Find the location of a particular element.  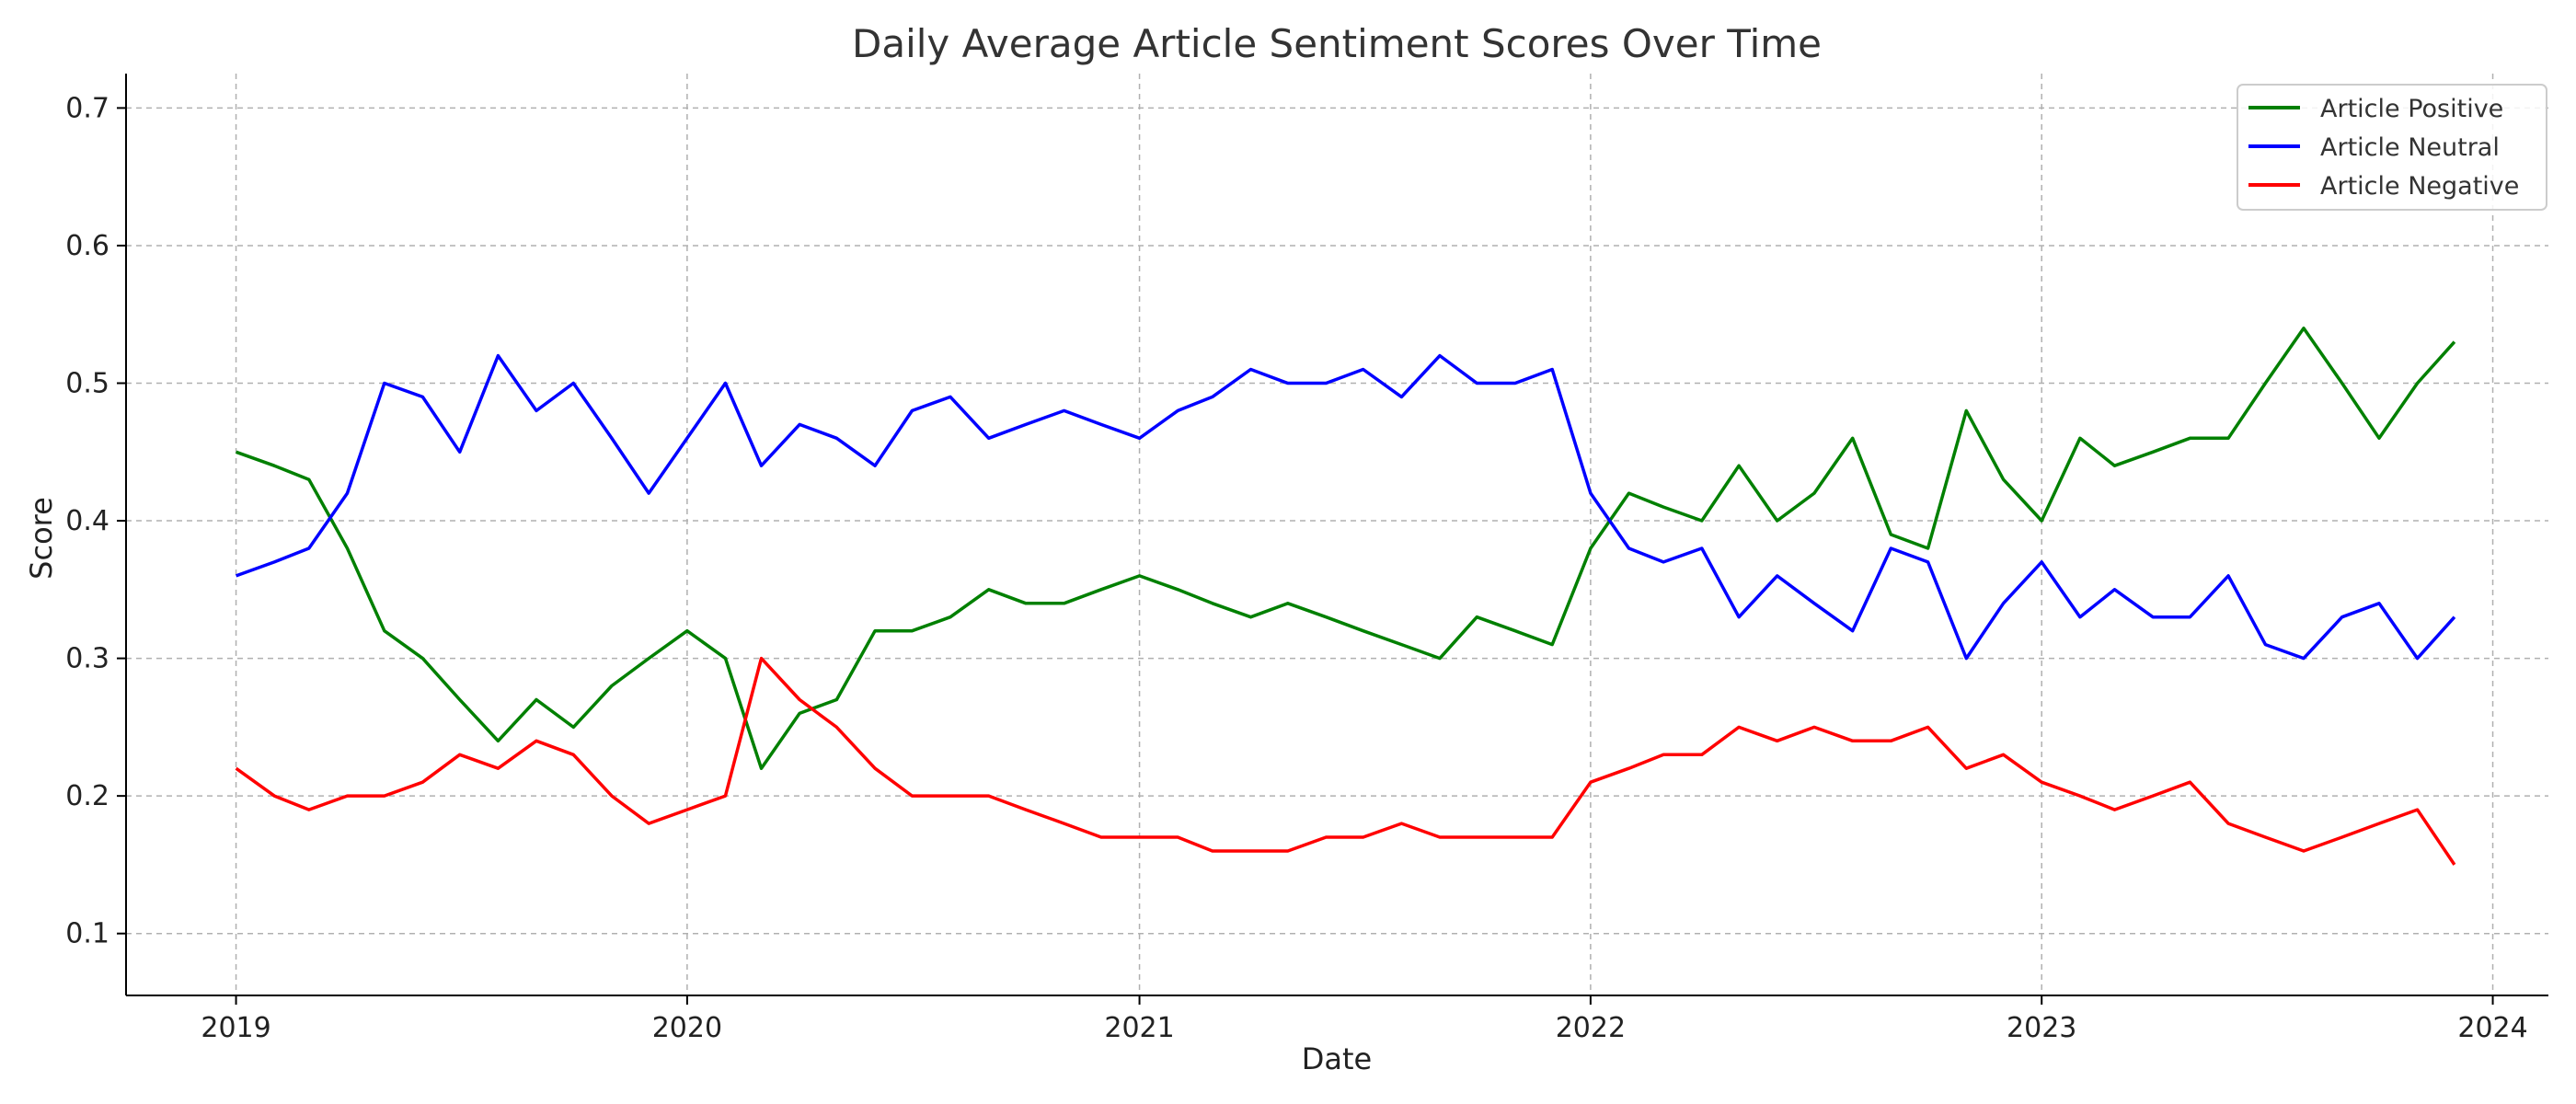

x-tick-label: 2020 is located at coordinates (687, 1028).